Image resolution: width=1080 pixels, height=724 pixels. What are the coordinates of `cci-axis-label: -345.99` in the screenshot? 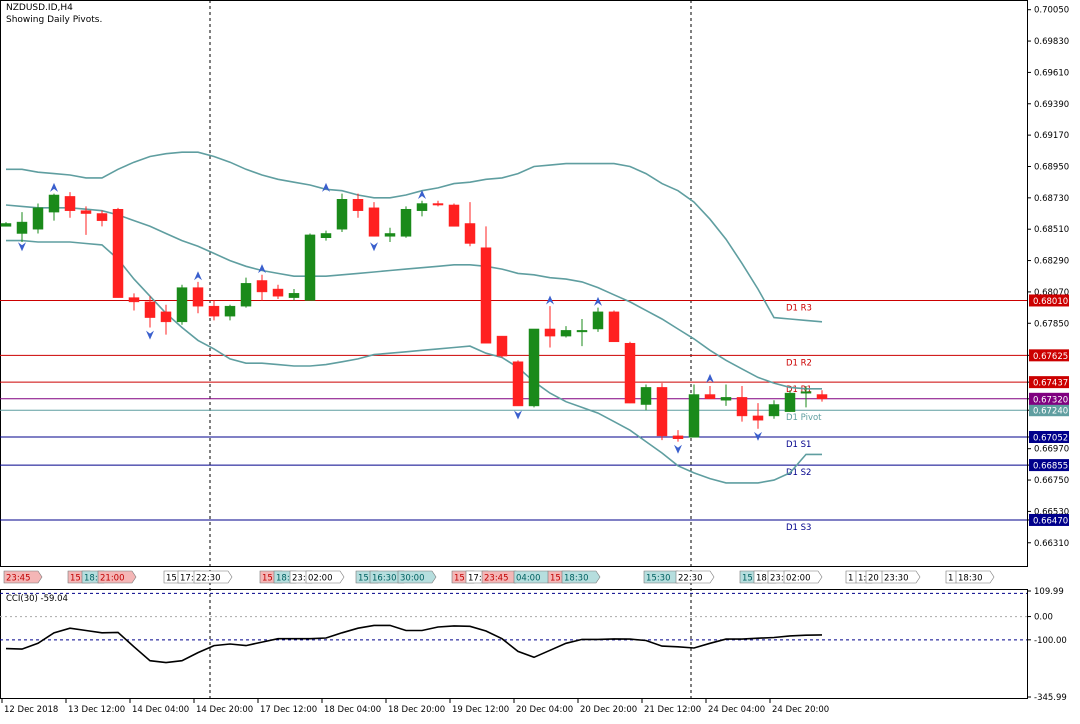 It's located at (1050, 698).